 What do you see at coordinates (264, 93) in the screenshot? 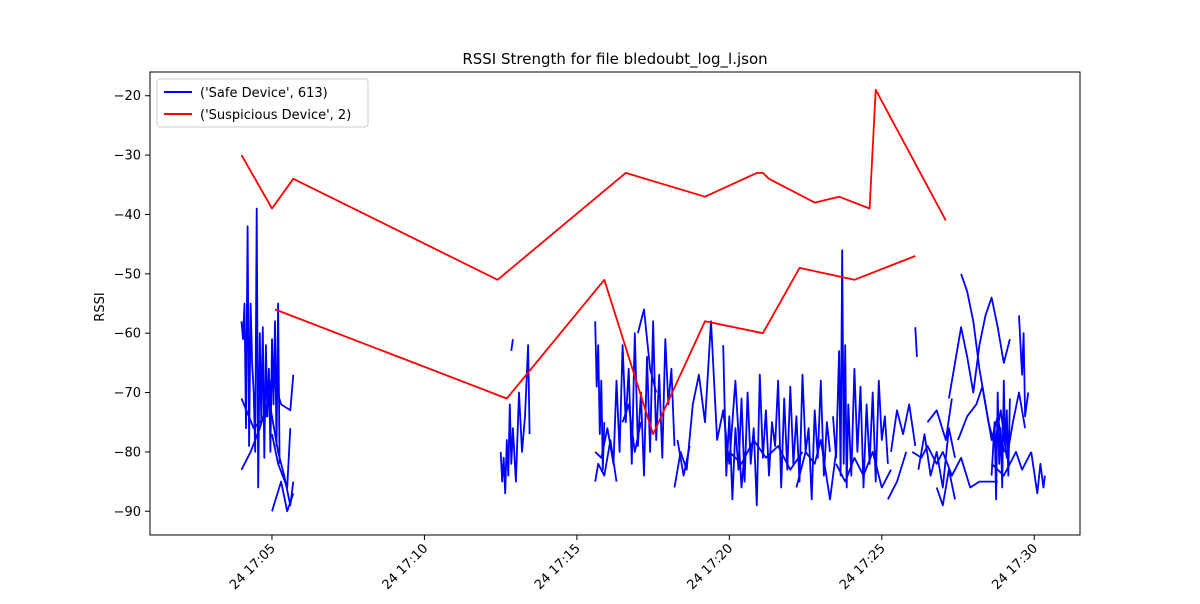
I see `legend-label-safe: ('Safe Device', 613)` at bounding box center [264, 93].